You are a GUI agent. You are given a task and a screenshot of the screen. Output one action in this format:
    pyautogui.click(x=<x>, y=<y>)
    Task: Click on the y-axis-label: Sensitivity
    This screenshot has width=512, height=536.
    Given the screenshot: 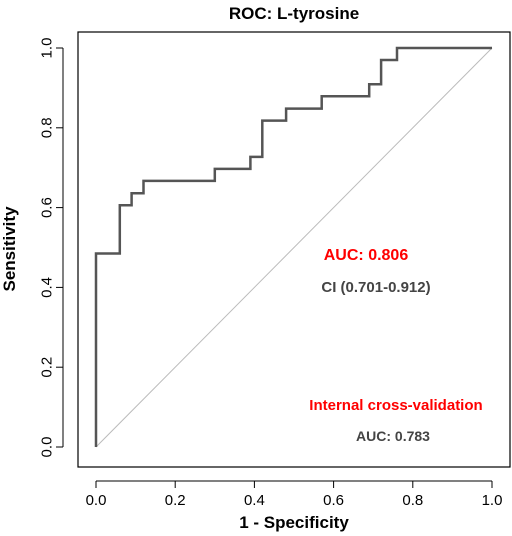 What is the action you would take?
    pyautogui.click(x=9, y=249)
    